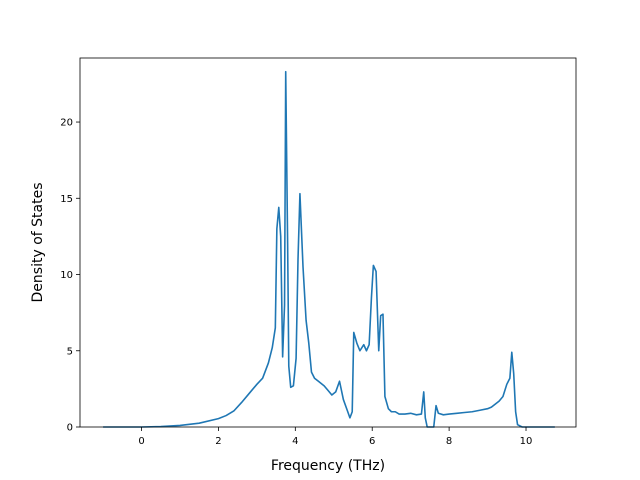 The height and width of the screenshot is (480, 640). I want to click on y-axis-label: Density of States, so click(38, 243).